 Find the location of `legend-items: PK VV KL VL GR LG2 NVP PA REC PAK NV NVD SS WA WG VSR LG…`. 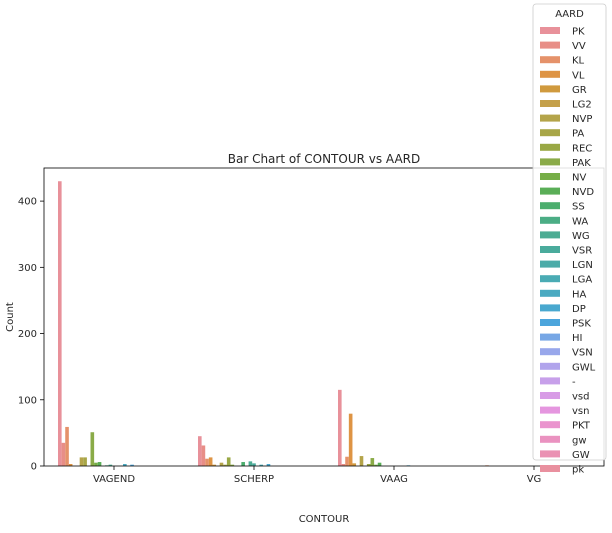

legend-items: PK VV KL VL GR LG2 NVP PA REC PAK NV NVD SS WA WG VSR LG… is located at coordinates (568, 251).